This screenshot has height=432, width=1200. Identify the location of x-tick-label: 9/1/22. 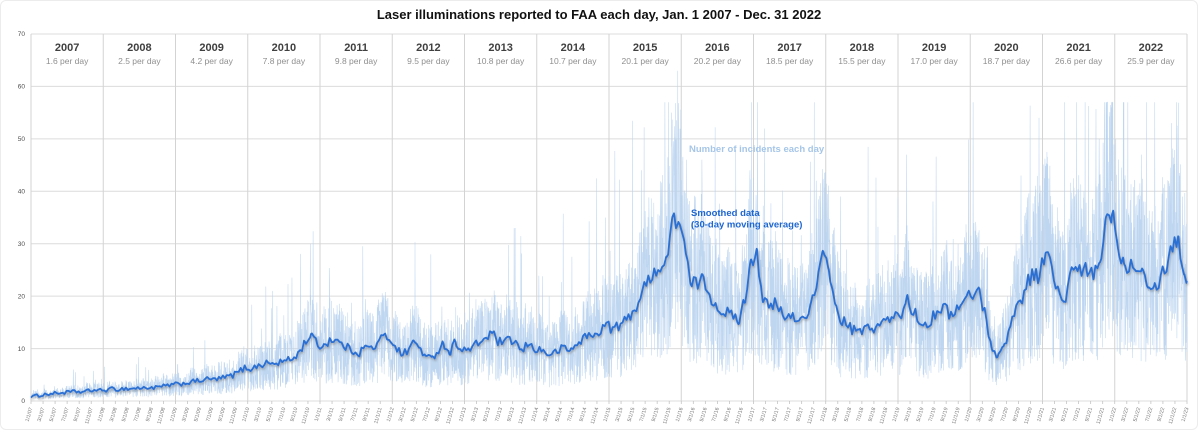
(1162, 415).